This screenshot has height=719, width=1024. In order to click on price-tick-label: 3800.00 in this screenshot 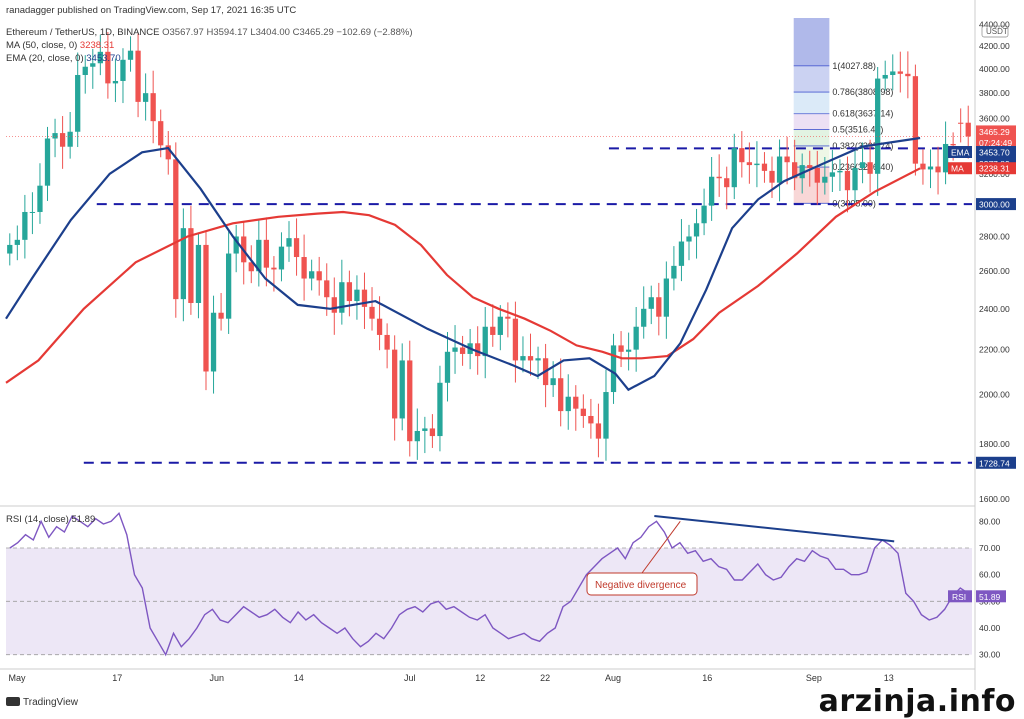, I will do `click(994, 93)`.